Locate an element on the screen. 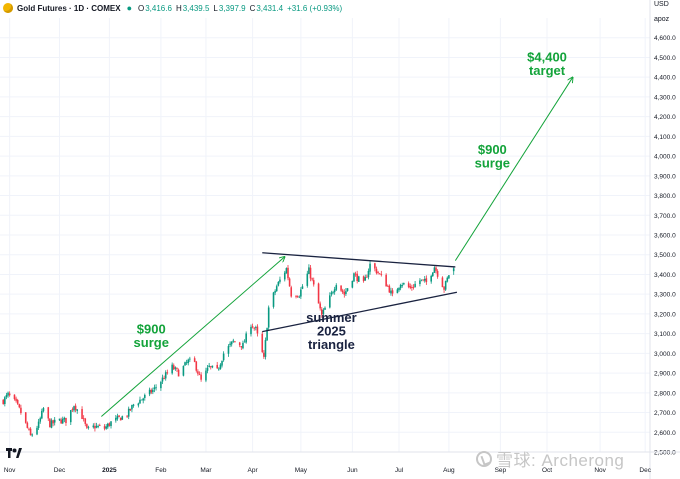 This screenshot has height=479, width=680. triangle-upper-line is located at coordinates (359, 260).